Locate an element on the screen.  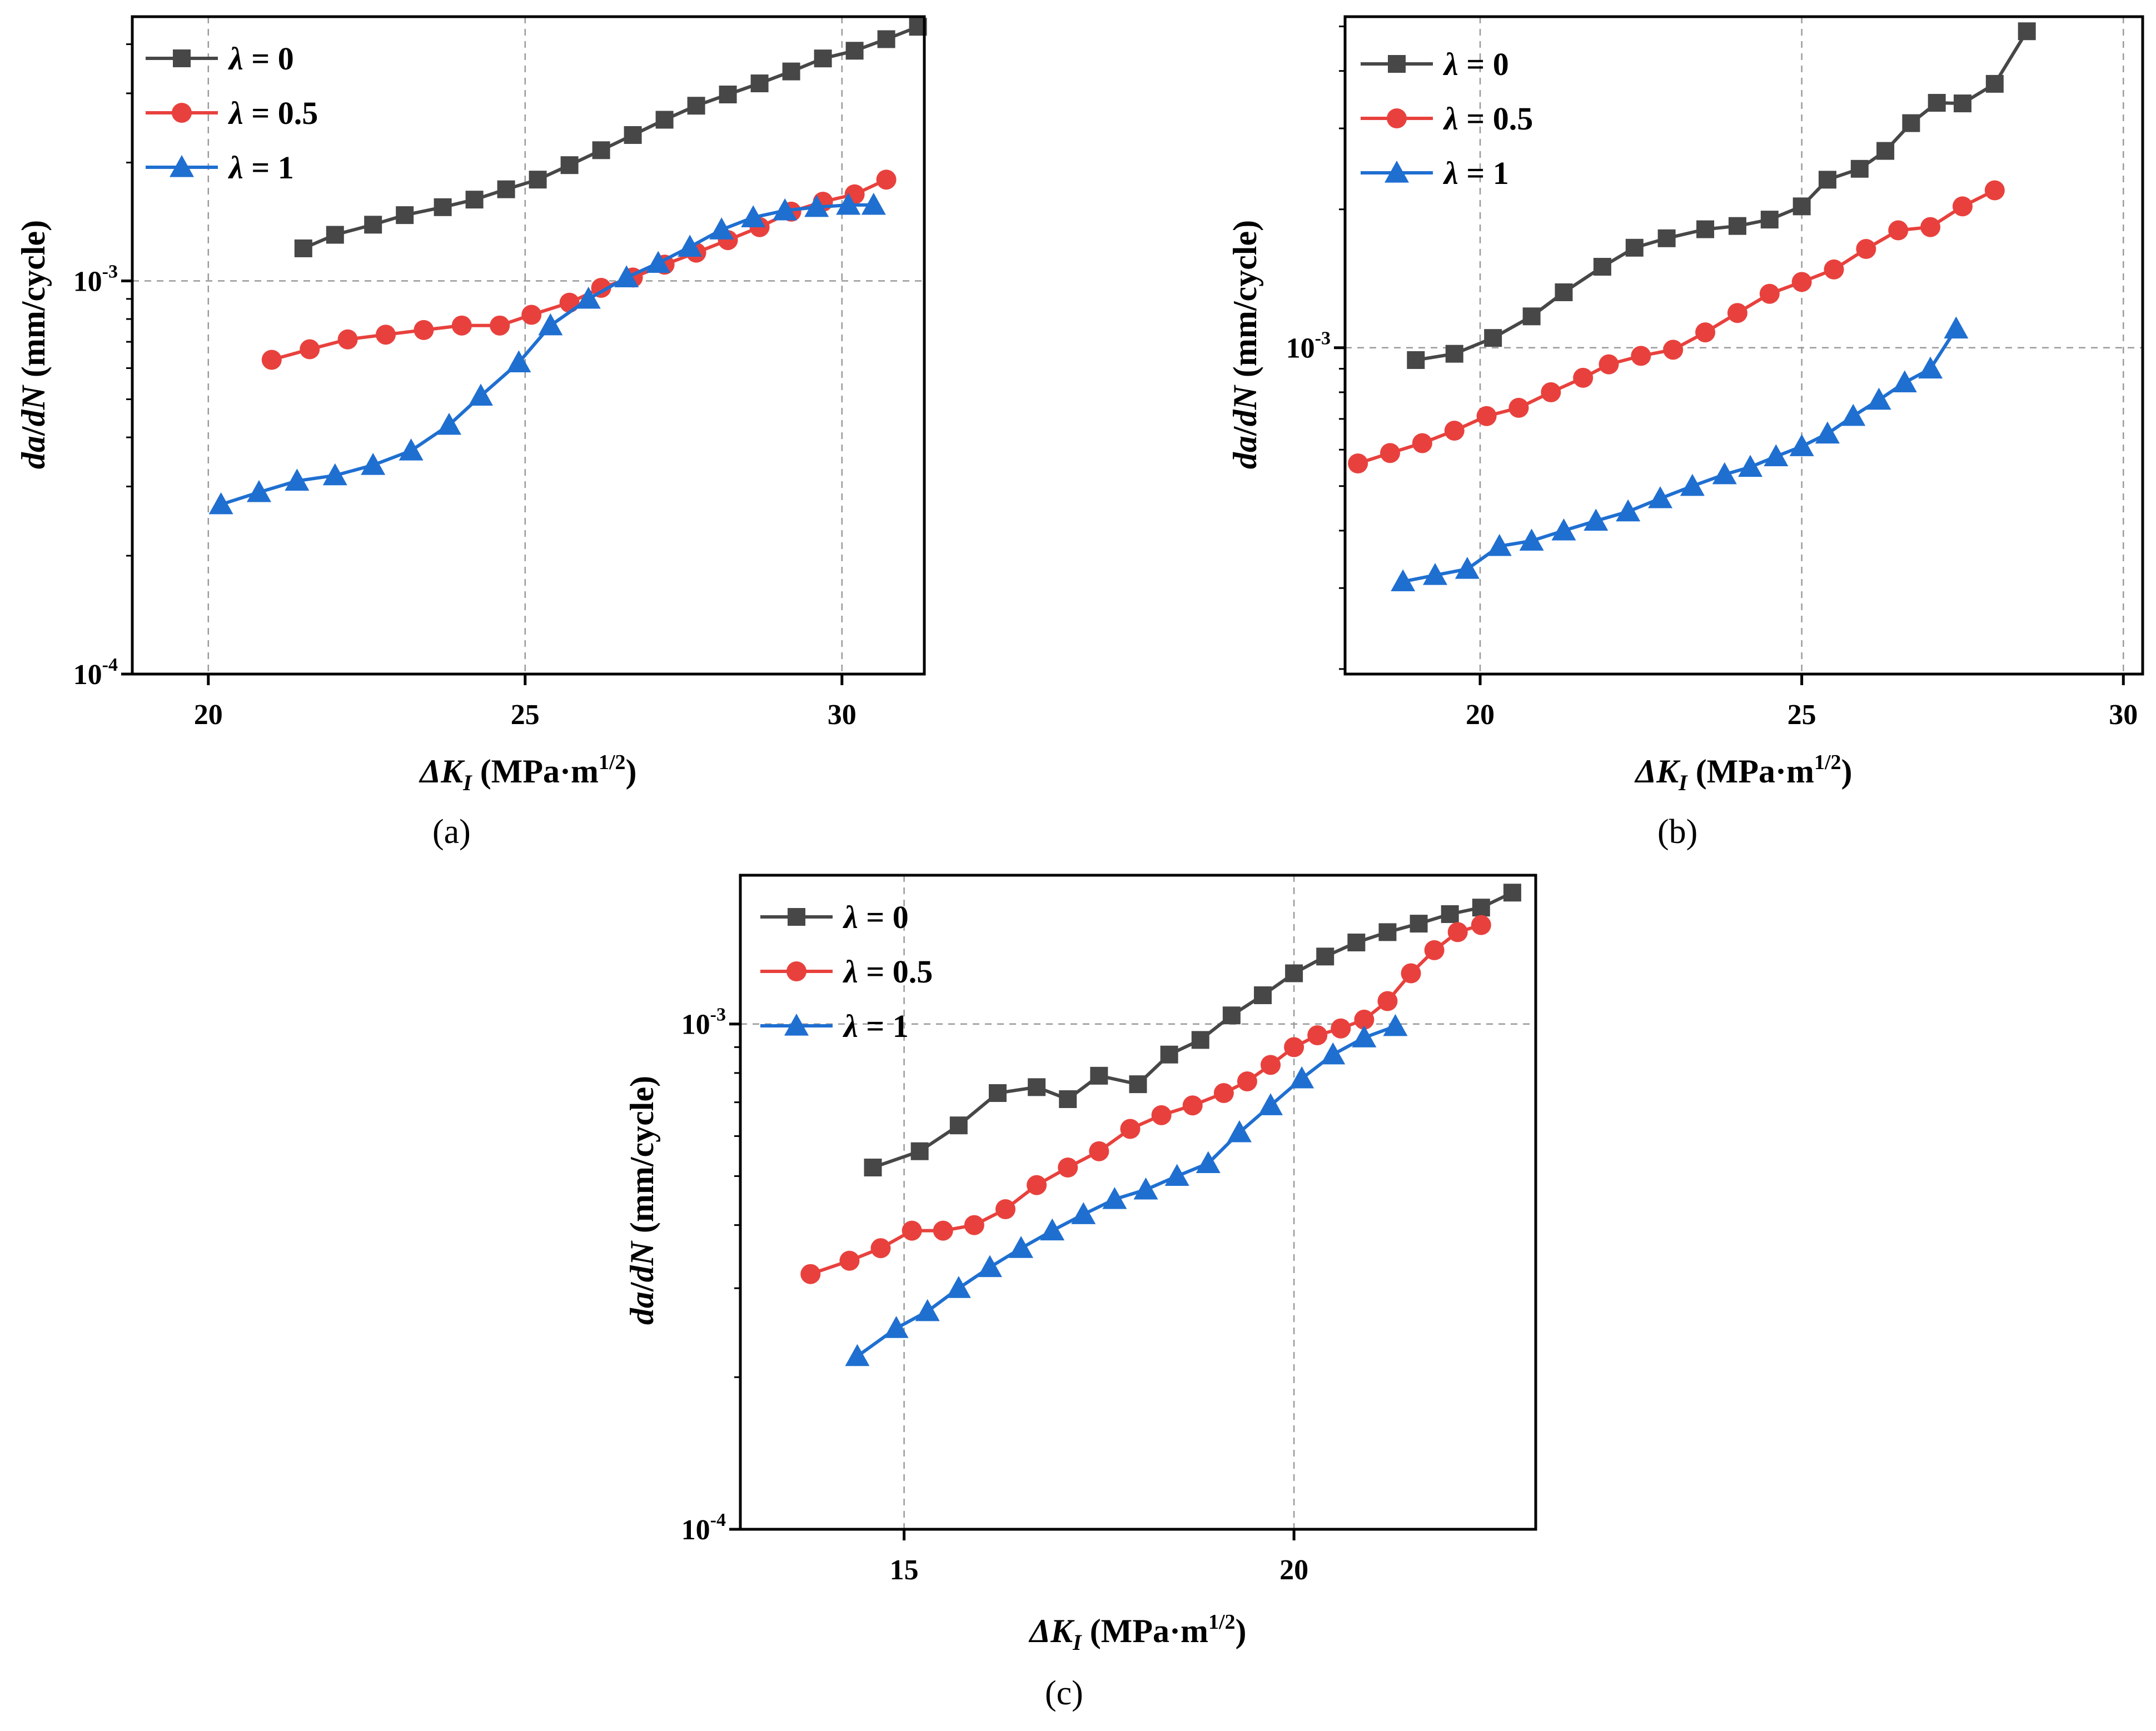
x-axis-title: ΔKI (MPa·m1/2) is located at coordinates (1743, 773).